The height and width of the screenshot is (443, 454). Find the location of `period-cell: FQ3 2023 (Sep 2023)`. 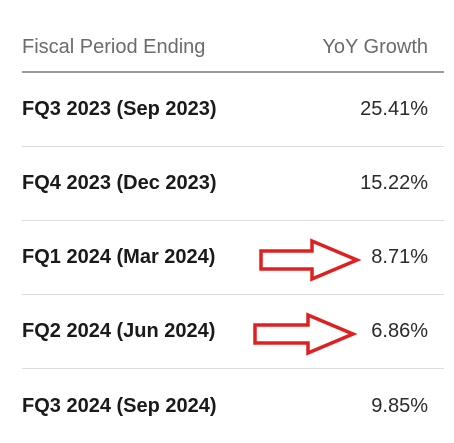

period-cell: FQ3 2023 (Sep 2023) is located at coordinates (119, 109).